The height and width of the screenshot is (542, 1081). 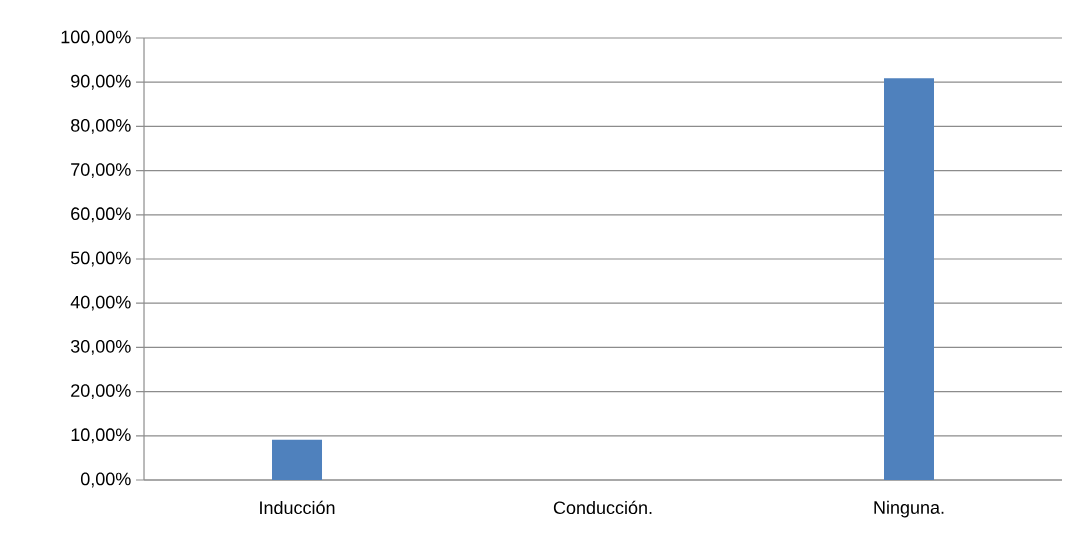 What do you see at coordinates (96, 38) in the screenshot?
I see `y-tick-label: 100,00%` at bounding box center [96, 38].